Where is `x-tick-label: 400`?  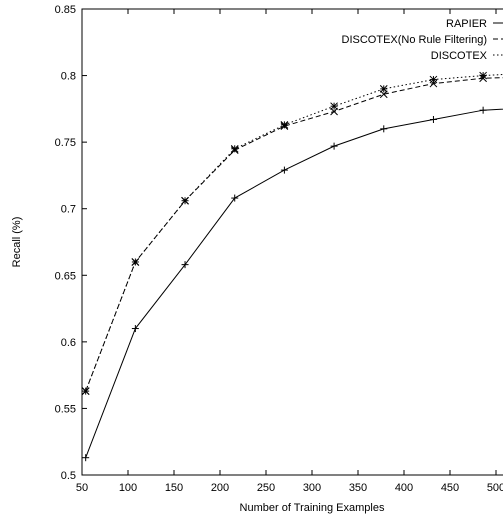 x-tick-label: 400 is located at coordinates (404, 488).